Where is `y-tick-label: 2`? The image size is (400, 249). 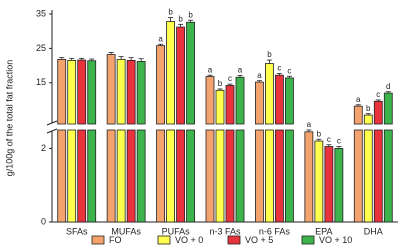 y-tick-label: 2 is located at coordinates (43, 148).